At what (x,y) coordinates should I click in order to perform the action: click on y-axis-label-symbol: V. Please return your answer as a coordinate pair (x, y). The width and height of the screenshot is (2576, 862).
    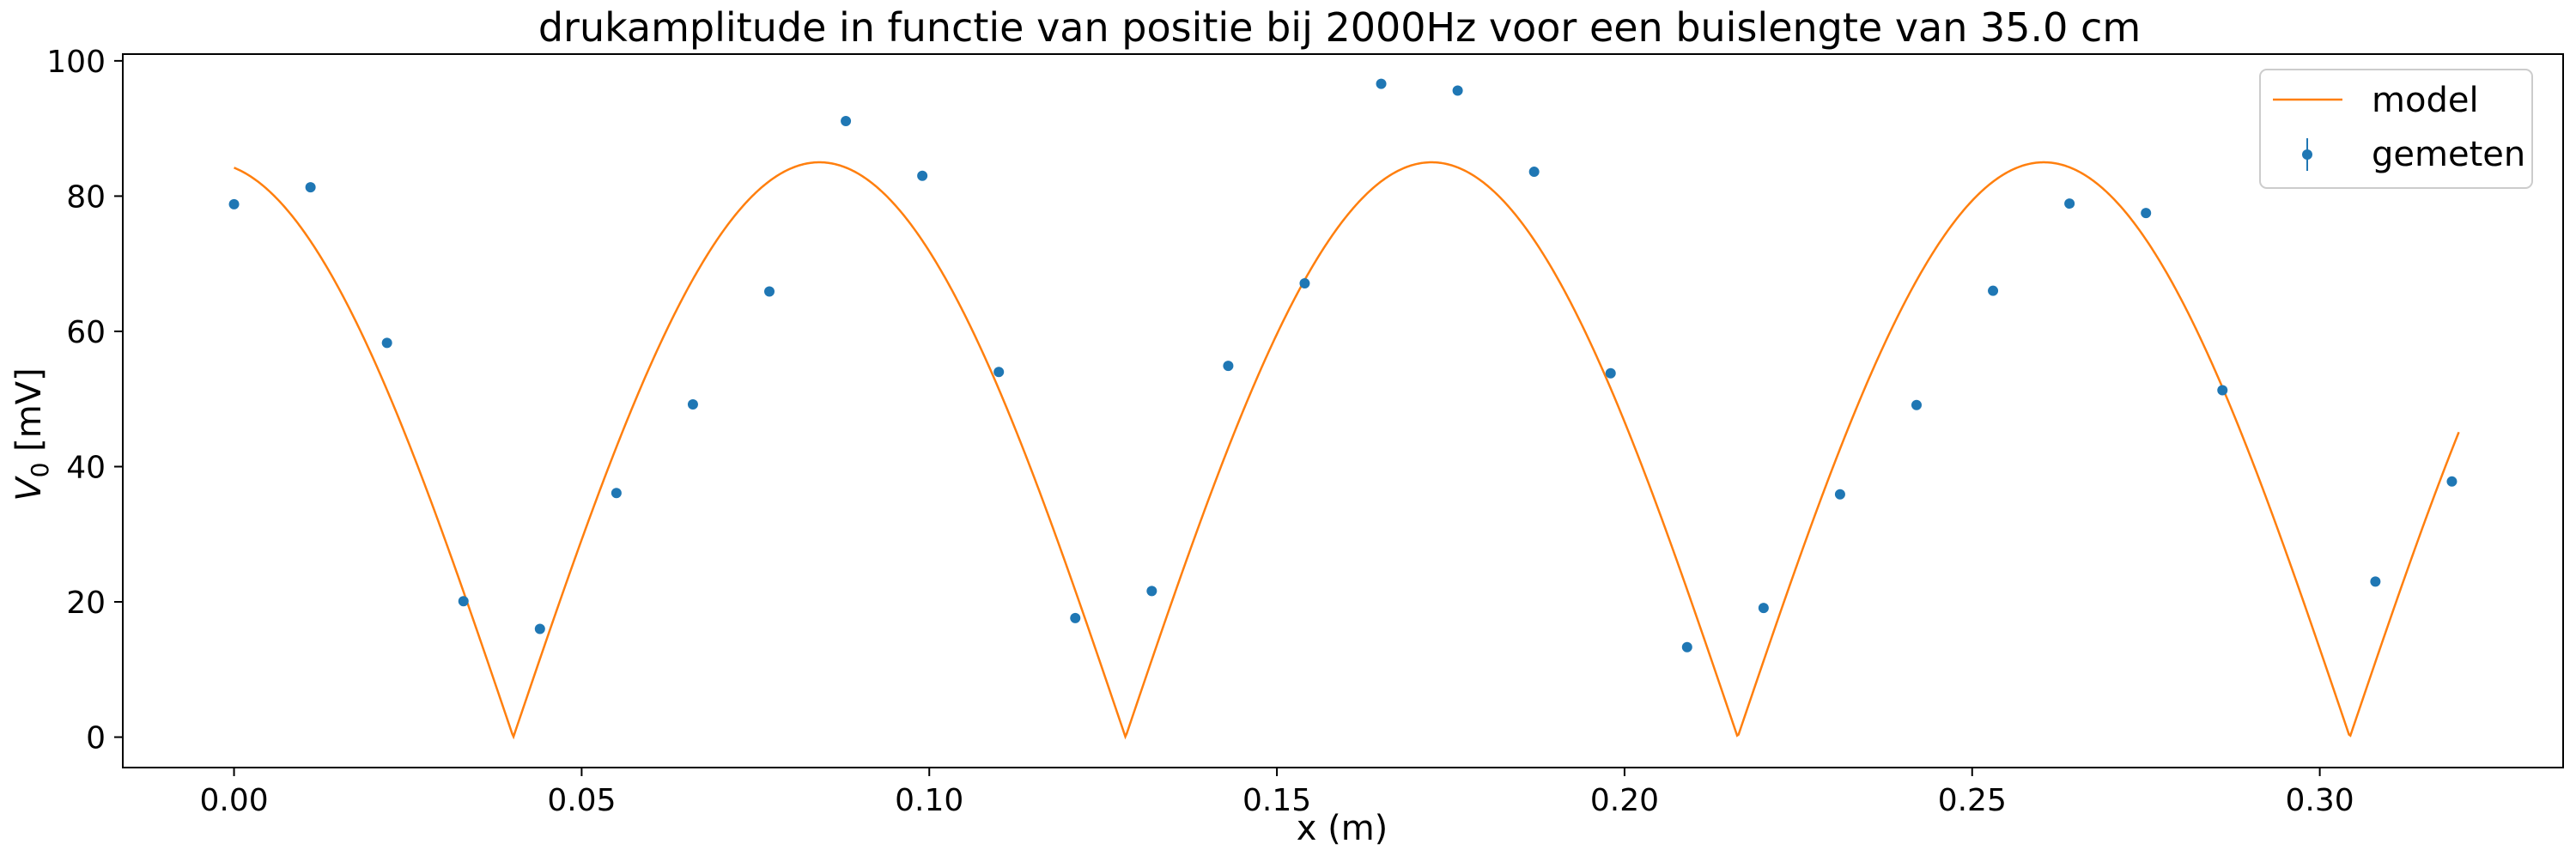
    Looking at the image, I should click on (29, 488).